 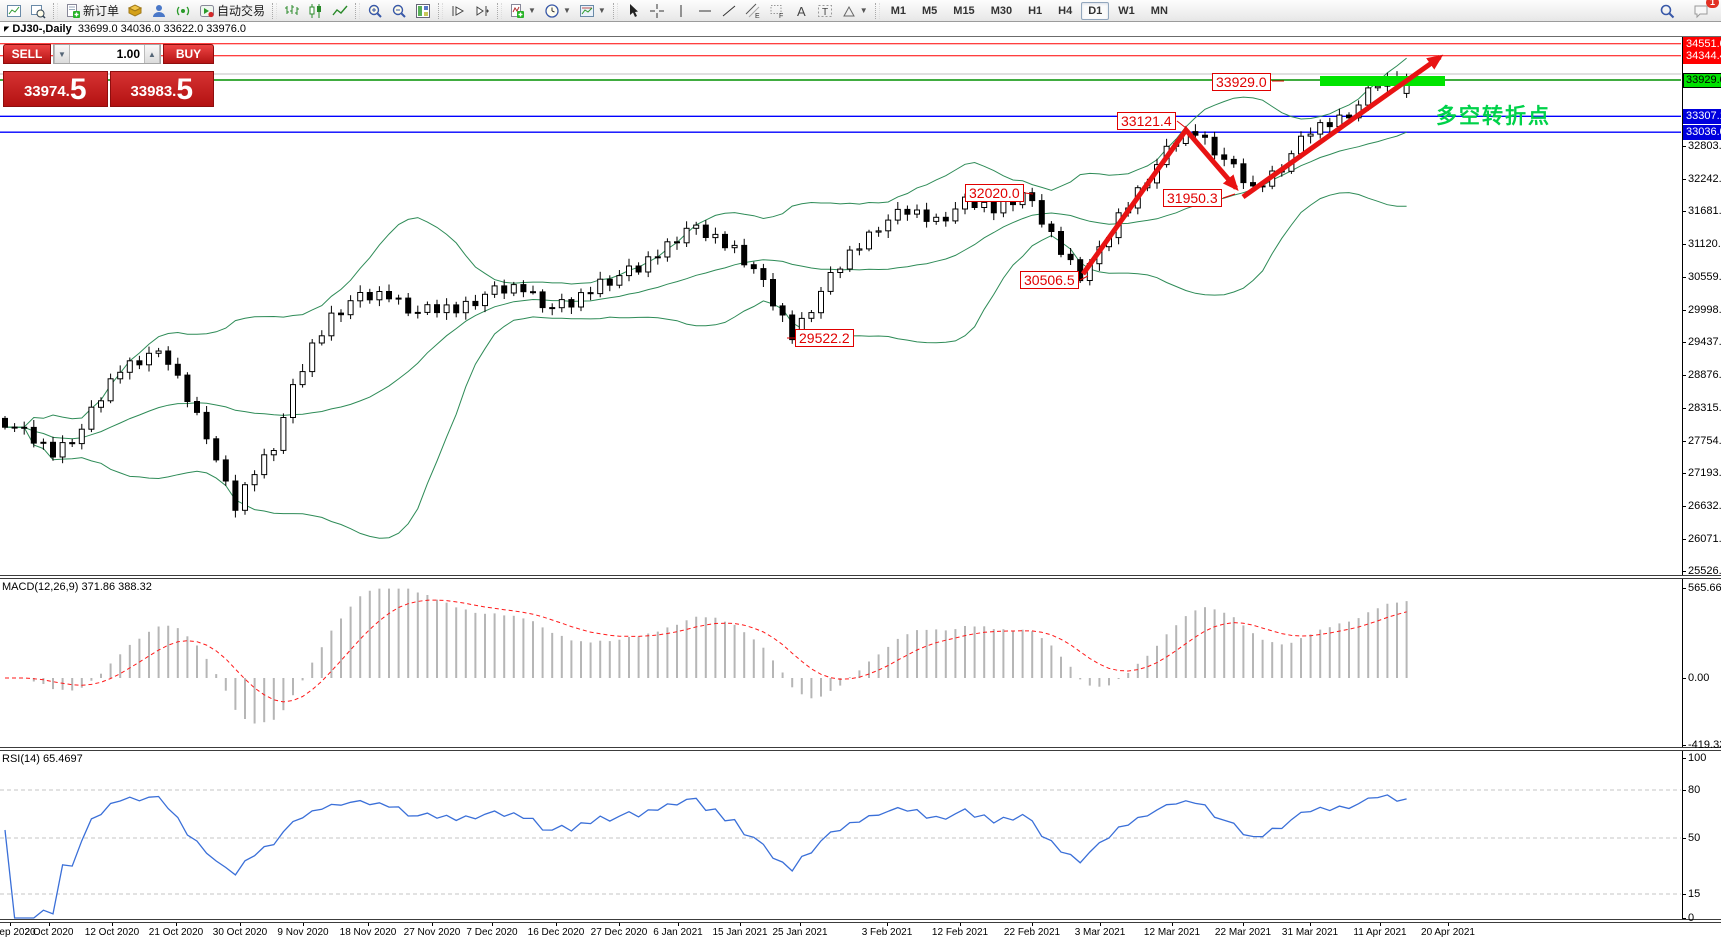 I want to click on tile-windows-icon, so click(x=423, y=11).